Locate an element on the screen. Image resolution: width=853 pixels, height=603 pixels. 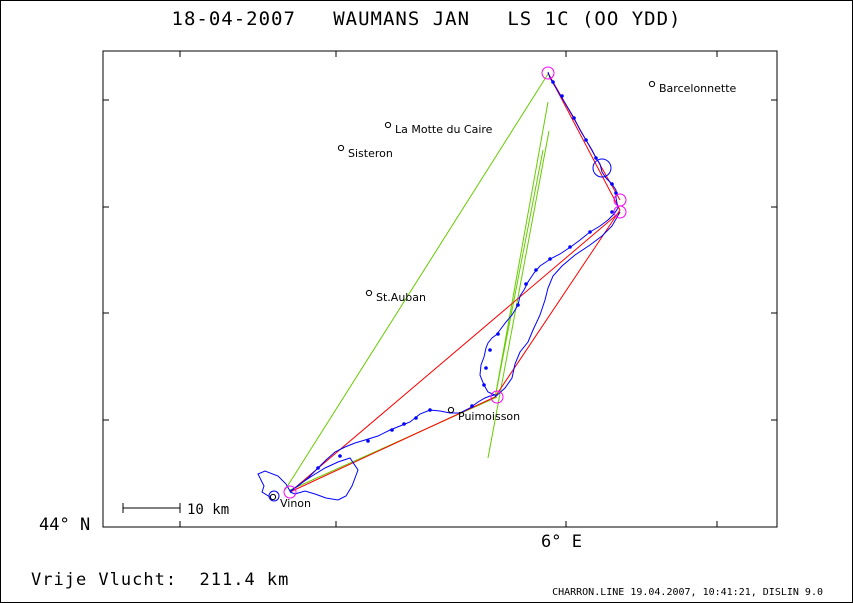
town-label: La Motte du Caire is located at coordinates (444, 129).